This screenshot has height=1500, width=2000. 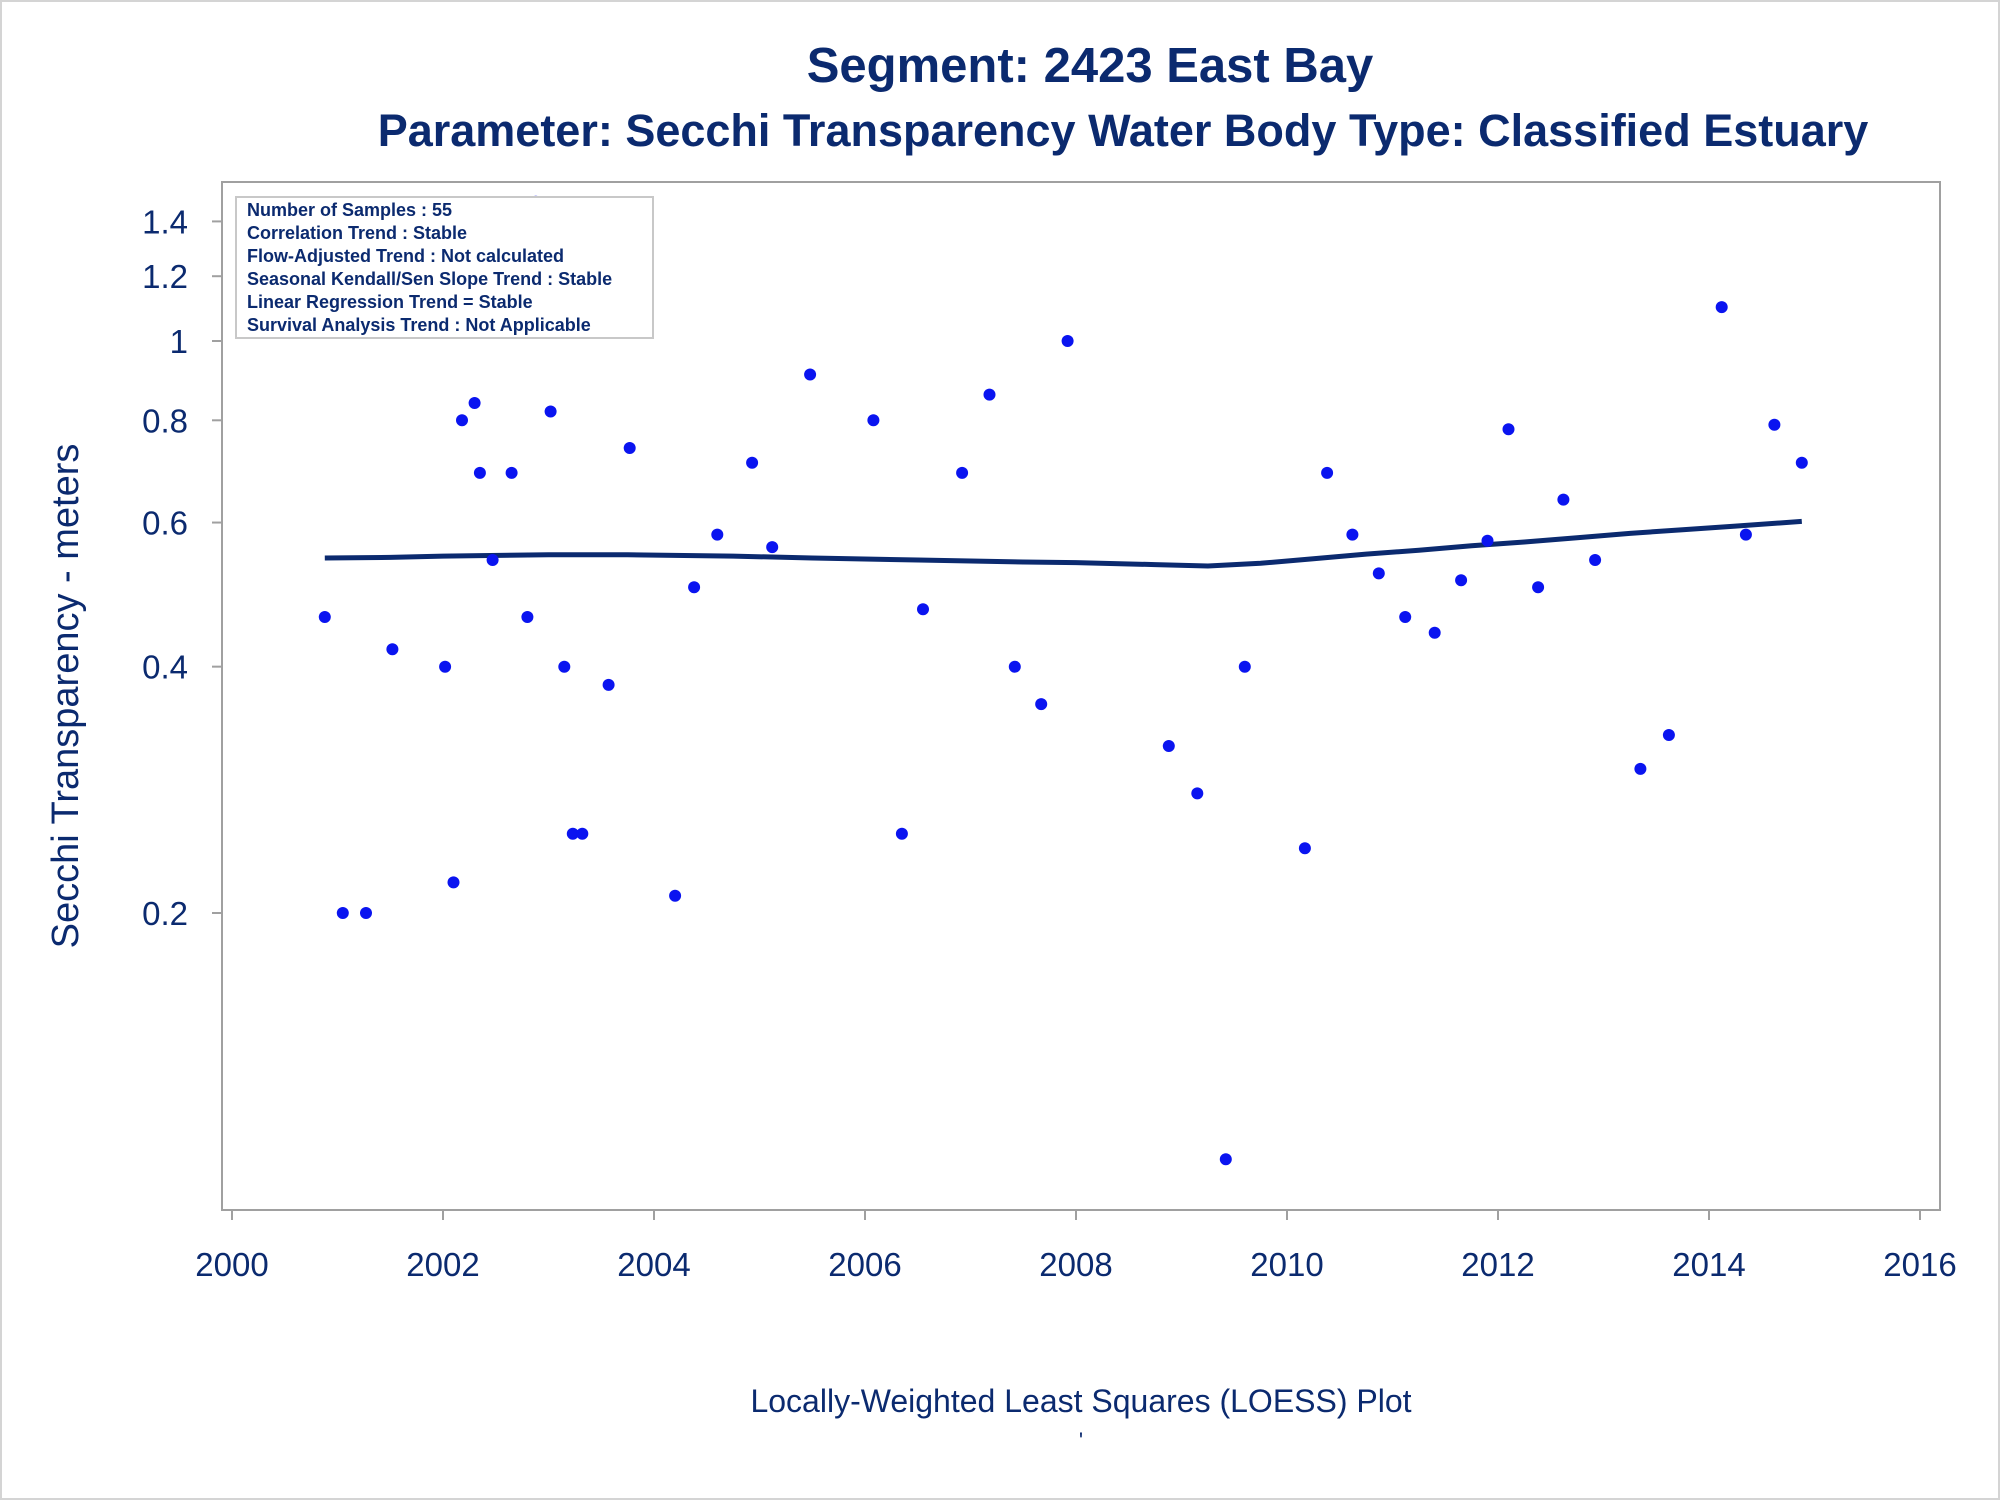 I want to click on y-axis: 0.2 0.4 0.6 0.8 1 1.2 1.4, so click(x=182, y=567).